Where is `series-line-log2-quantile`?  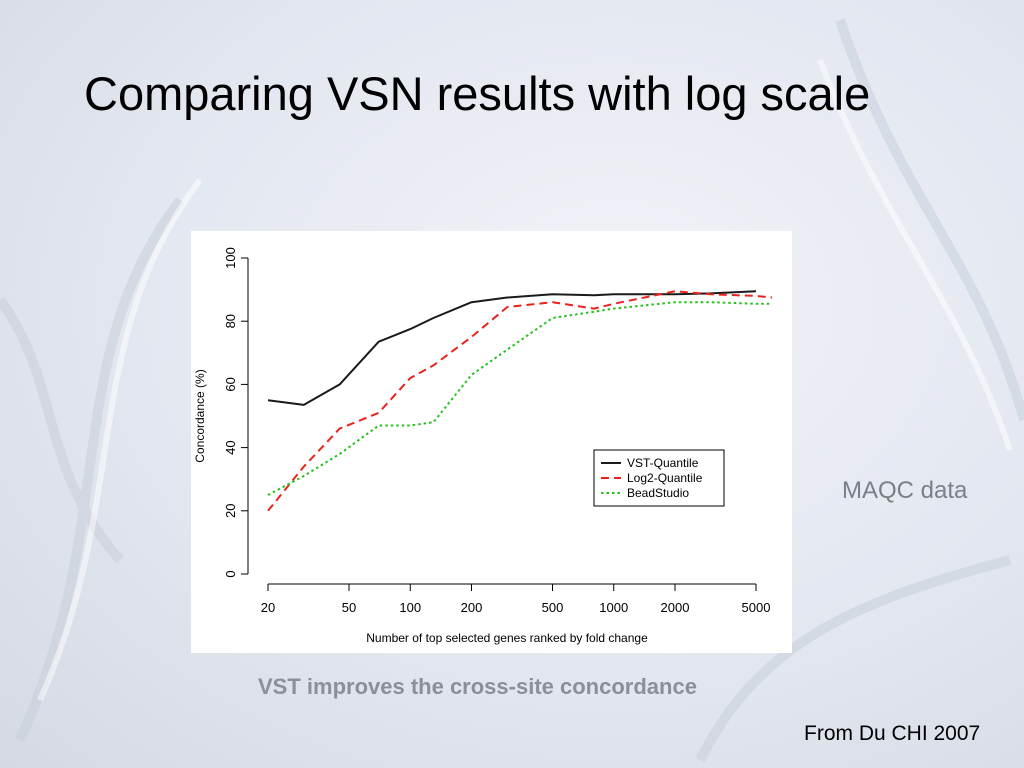
series-line-log2-quantile is located at coordinates (520, 401).